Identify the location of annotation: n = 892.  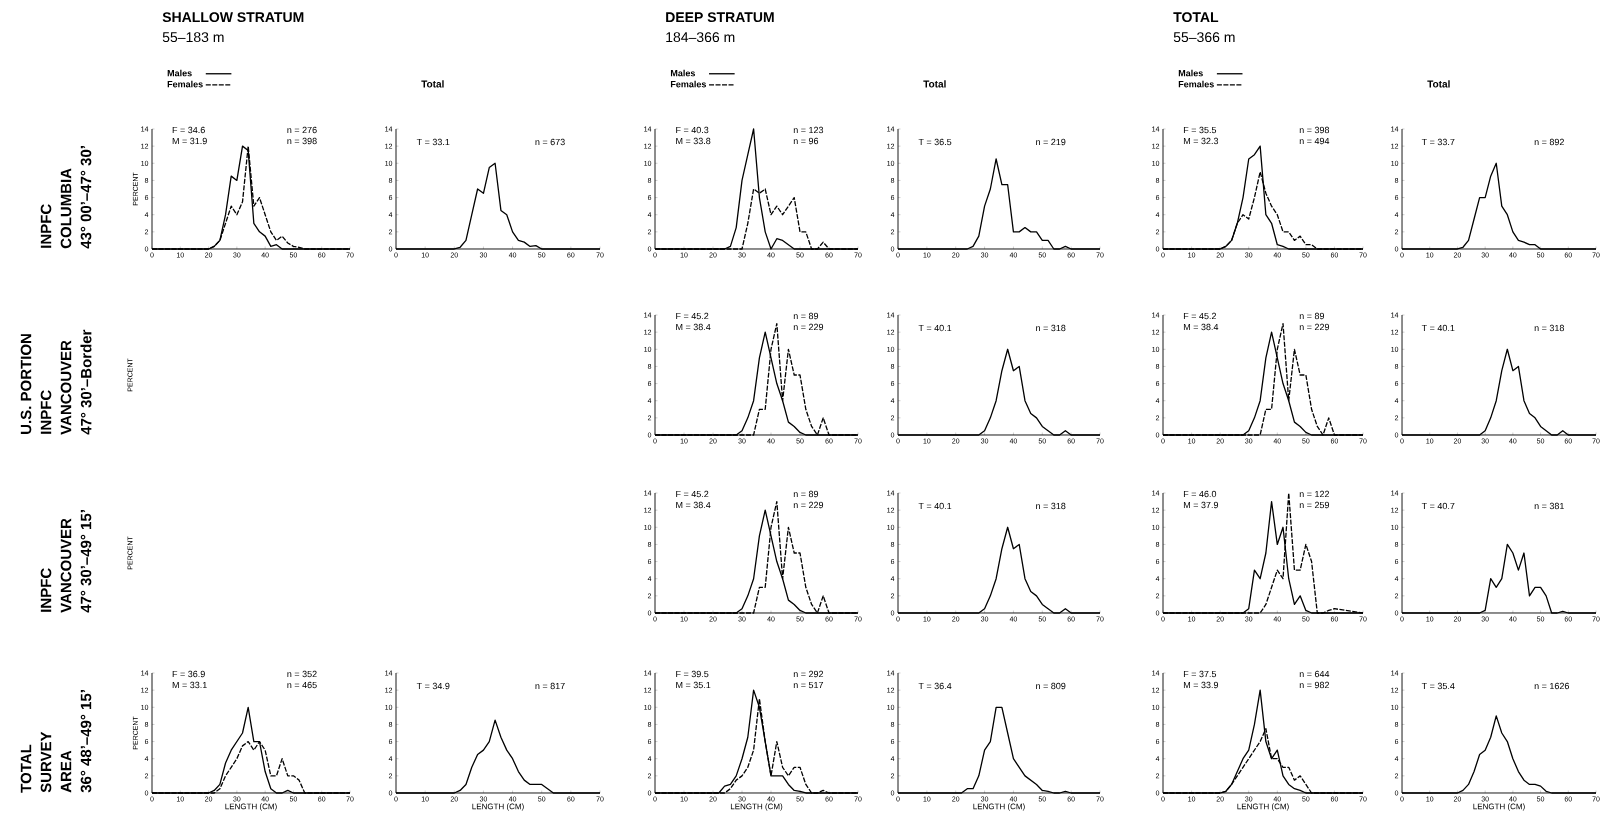
(1549, 142).